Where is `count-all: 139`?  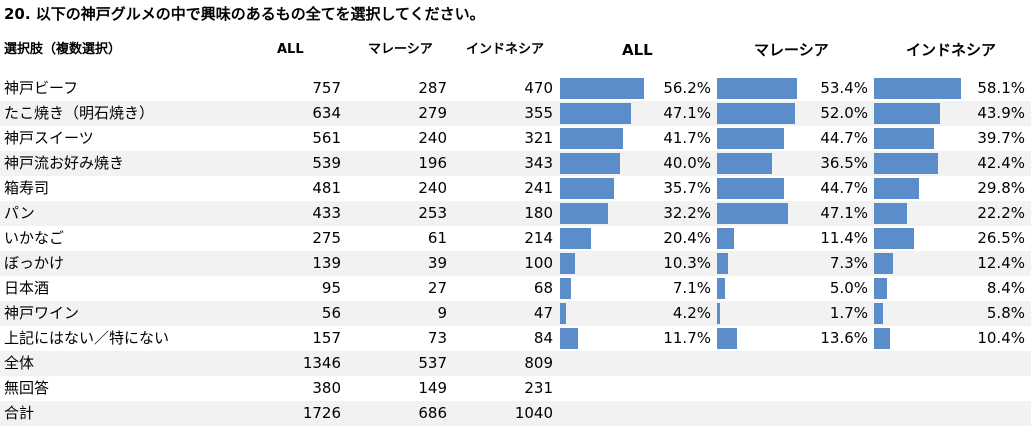
count-all: 139 is located at coordinates (326, 263).